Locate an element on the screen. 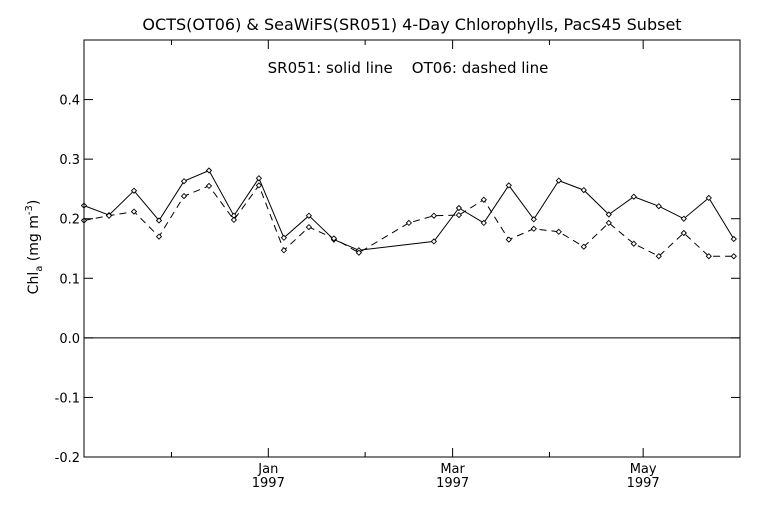 The image size is (768, 512). y-tick-label: 0.0 is located at coordinates (69, 339).